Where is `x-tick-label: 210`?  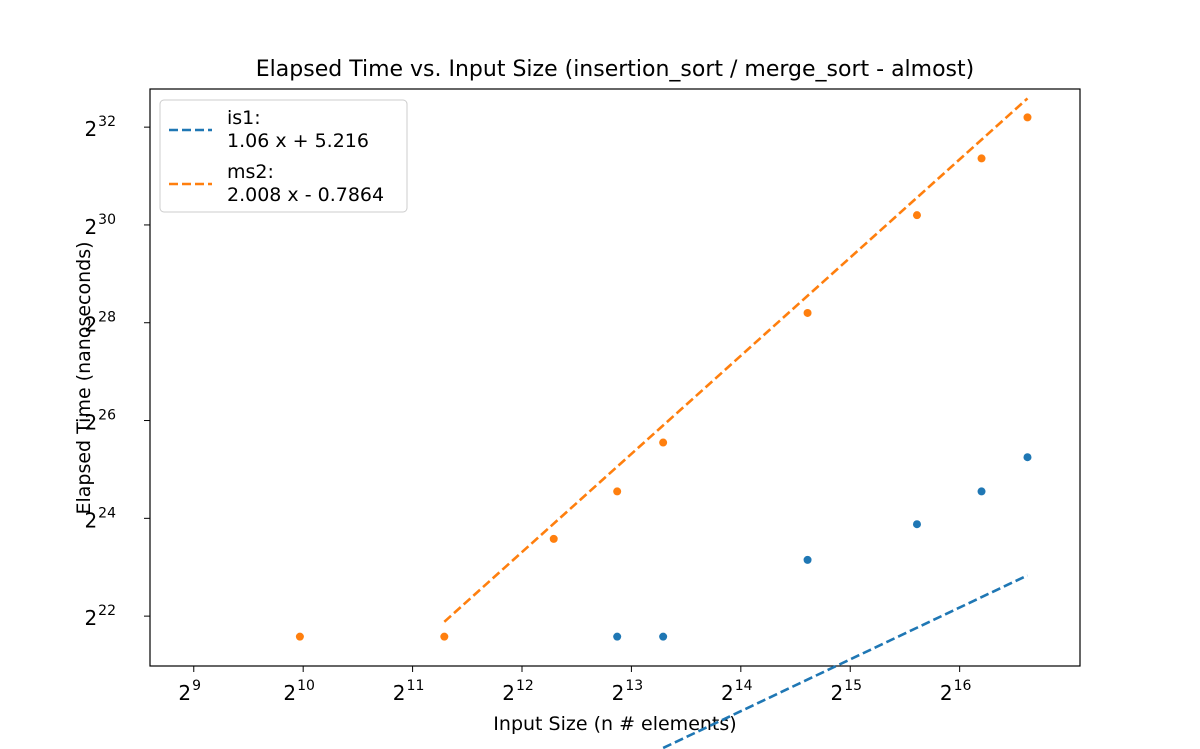 x-tick-label: 210 is located at coordinates (299, 691).